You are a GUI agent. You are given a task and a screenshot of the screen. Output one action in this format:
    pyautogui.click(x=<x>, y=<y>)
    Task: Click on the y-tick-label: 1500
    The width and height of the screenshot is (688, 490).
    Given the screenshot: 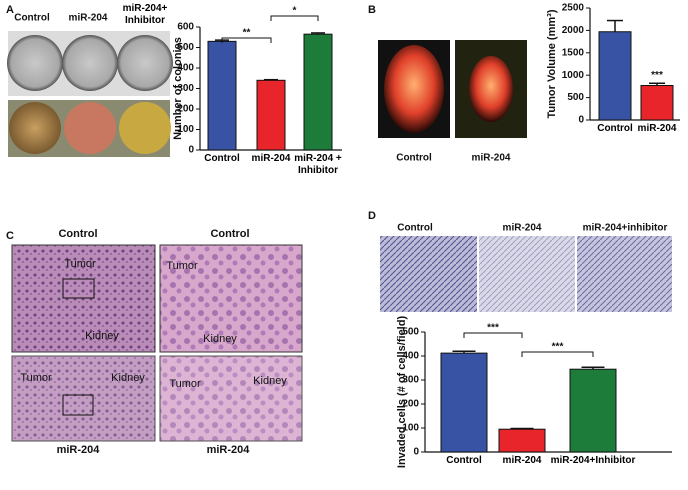 What is the action you would take?
    pyautogui.click(x=573, y=52)
    